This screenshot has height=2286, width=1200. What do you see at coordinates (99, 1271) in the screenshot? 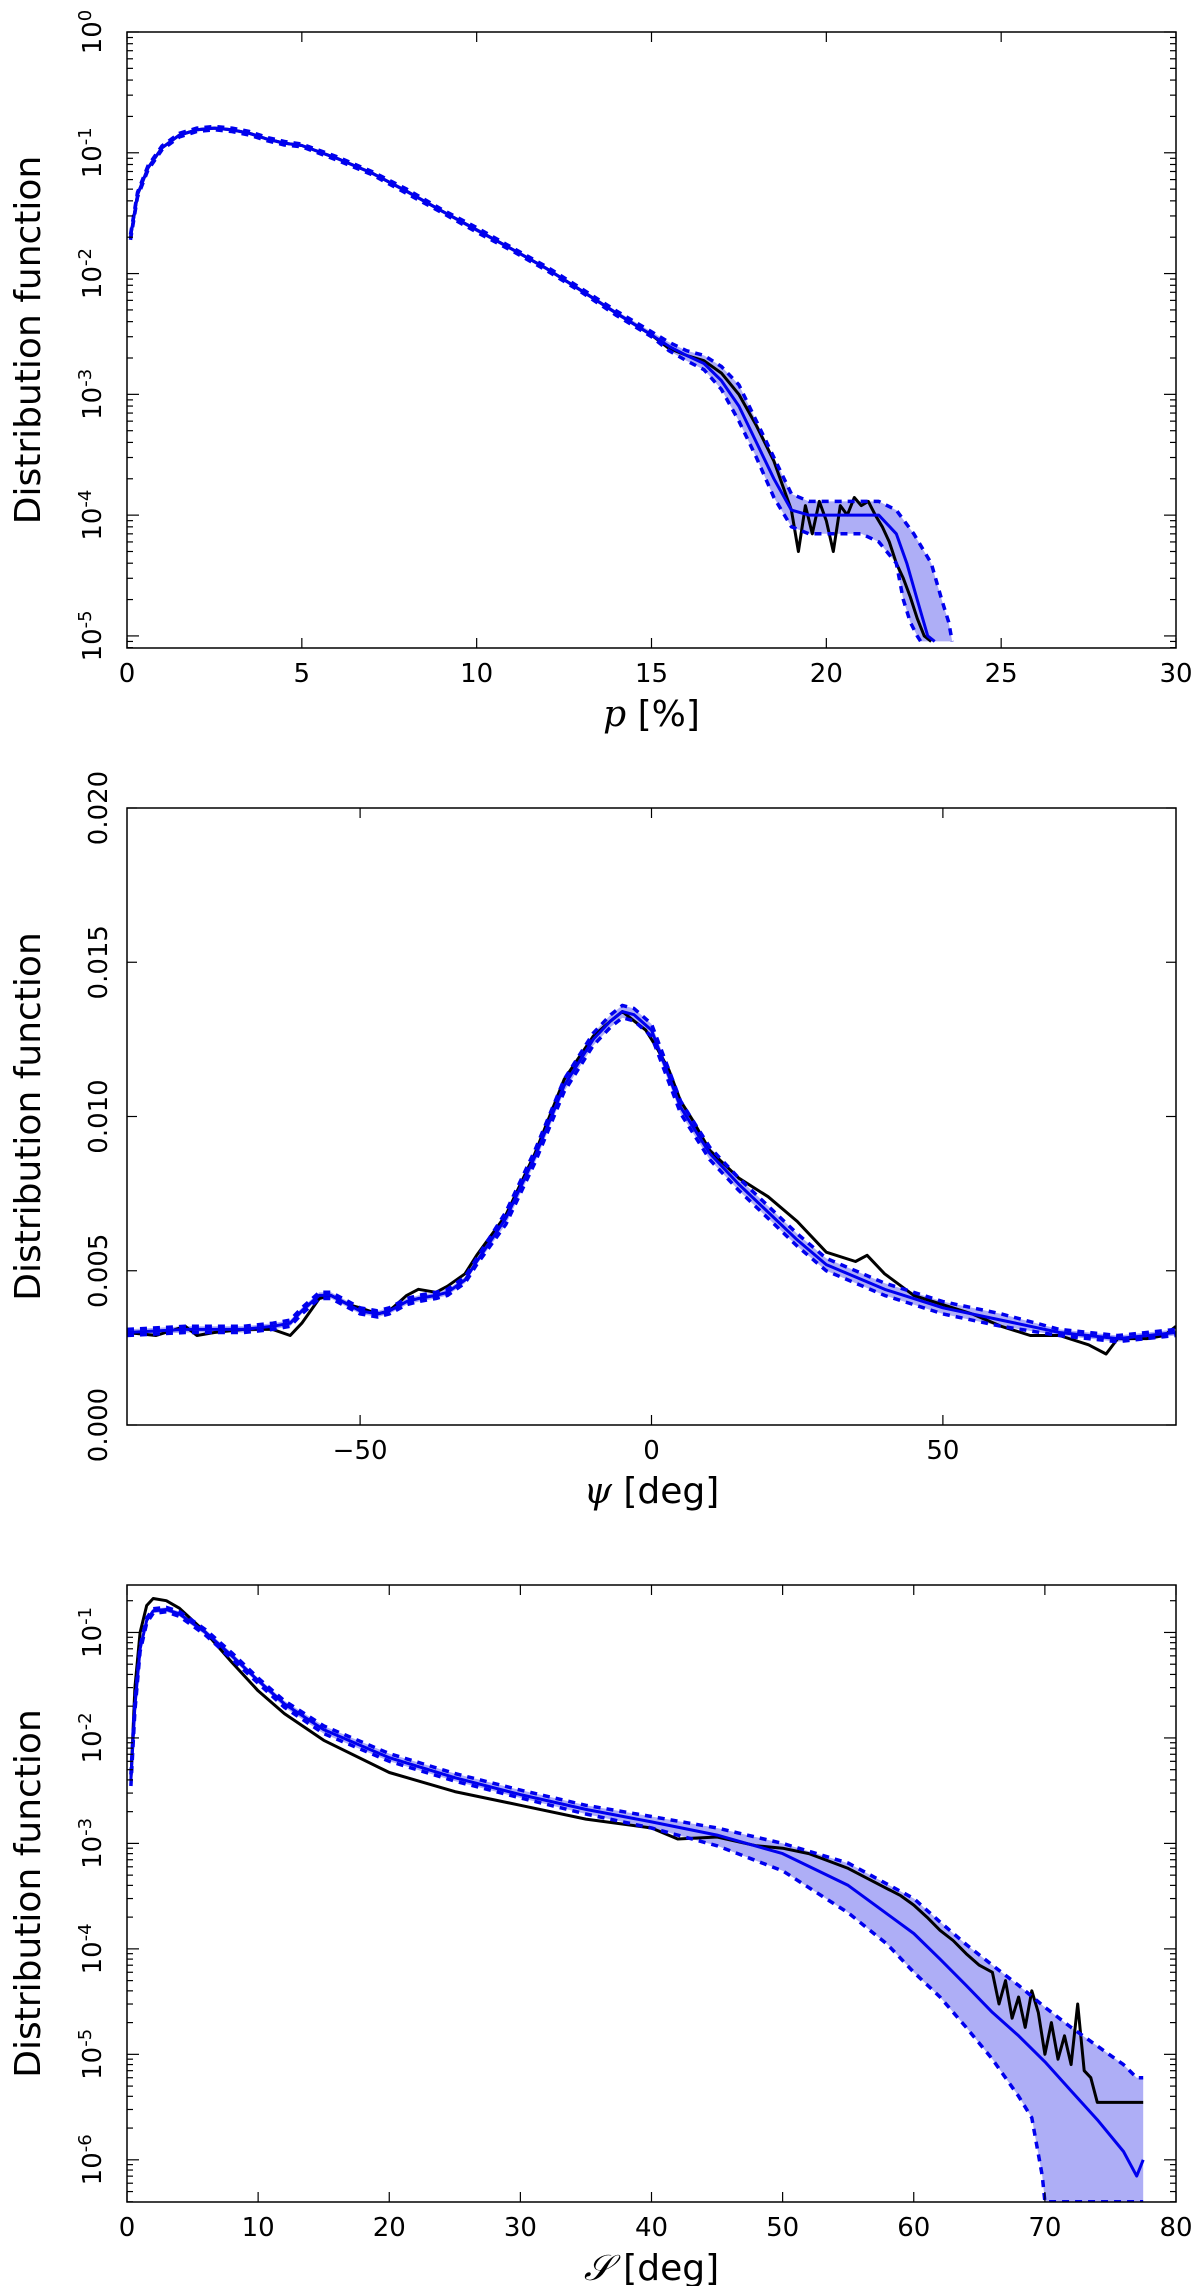
I see `y-tick-label: 0.005` at bounding box center [99, 1271].